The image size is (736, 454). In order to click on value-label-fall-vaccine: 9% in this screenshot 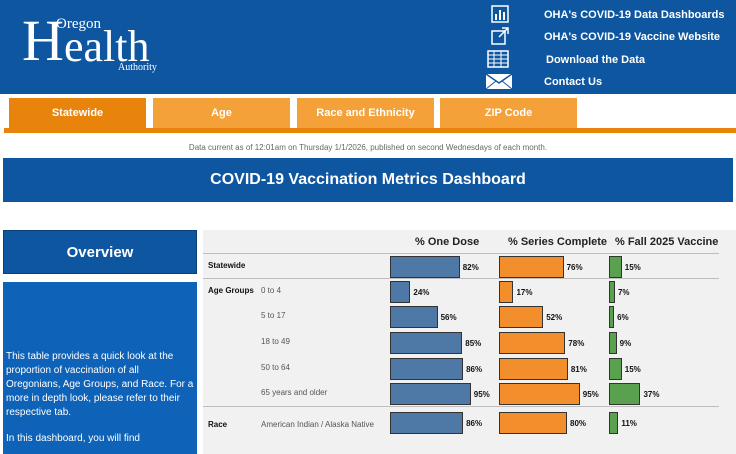, I will do `click(625, 343)`.